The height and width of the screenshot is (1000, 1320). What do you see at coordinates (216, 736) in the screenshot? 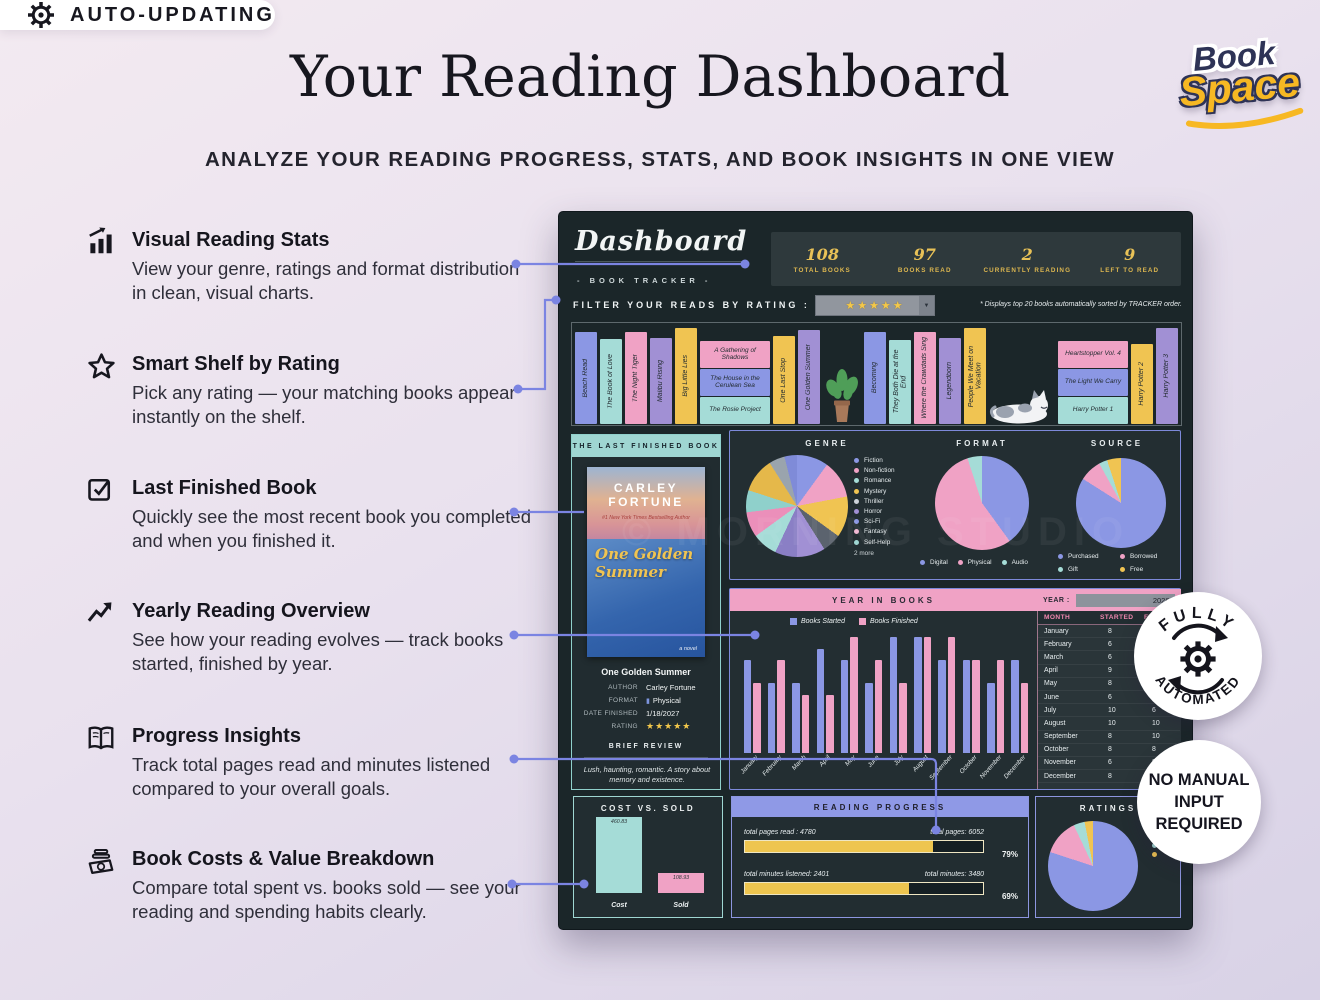
I see `feature-title: Progress Insights` at bounding box center [216, 736].